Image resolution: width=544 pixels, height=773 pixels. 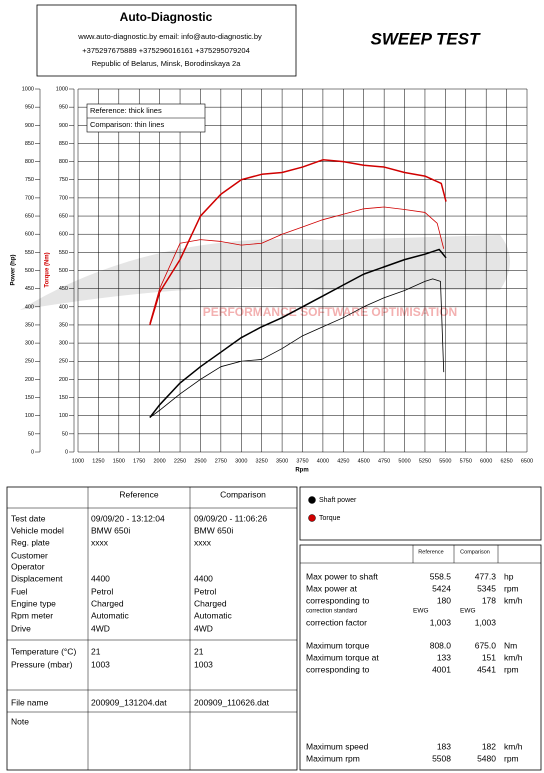 I want to click on y2-tick-label: 150, so click(x=63, y=398).